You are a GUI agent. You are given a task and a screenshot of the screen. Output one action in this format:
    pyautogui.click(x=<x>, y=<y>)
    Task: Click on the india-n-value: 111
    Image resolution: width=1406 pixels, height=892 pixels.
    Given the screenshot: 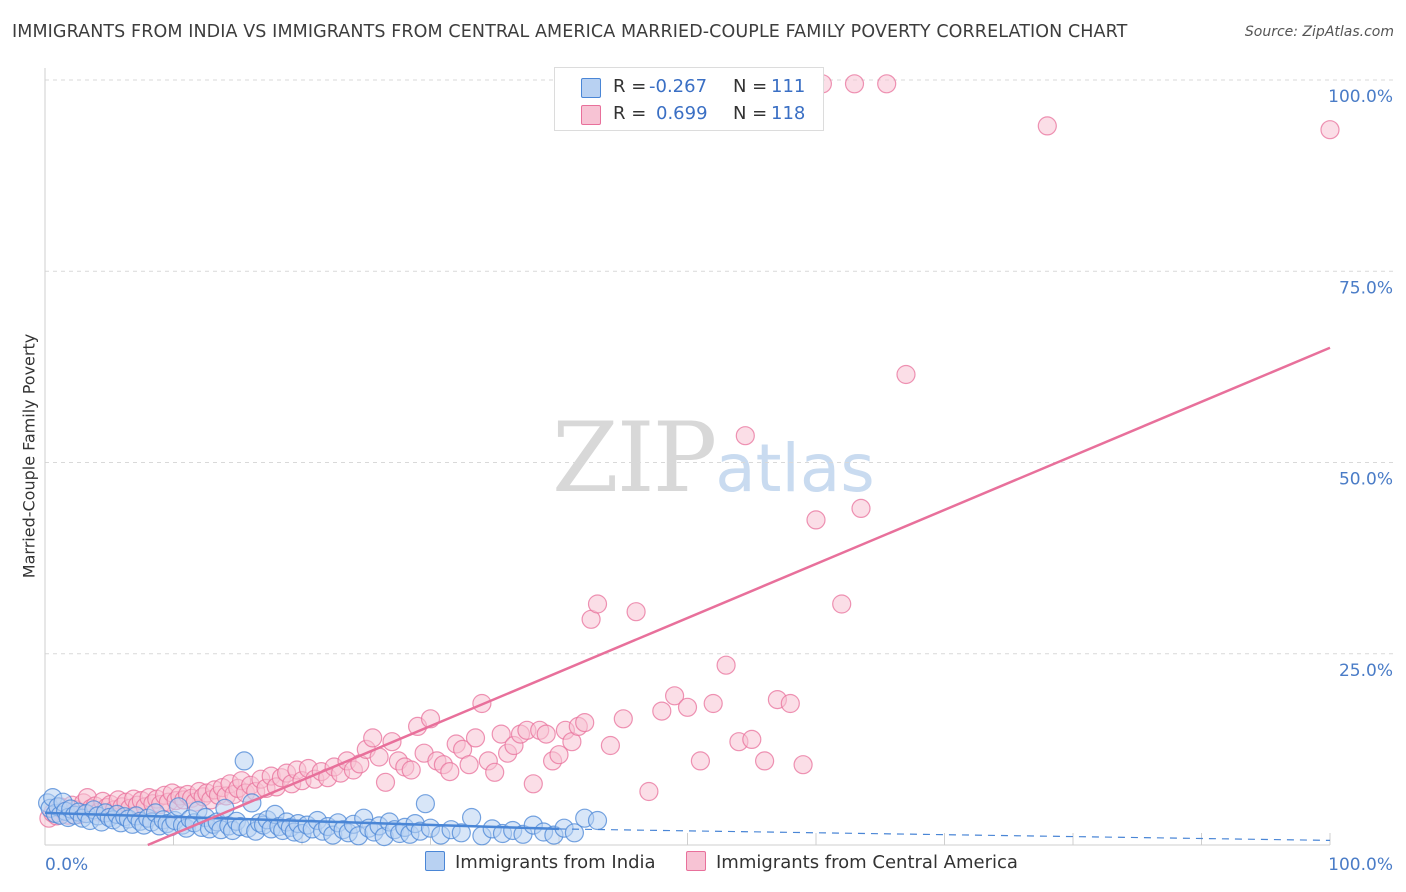 What is the action you would take?
    pyautogui.click(x=788, y=86)
    